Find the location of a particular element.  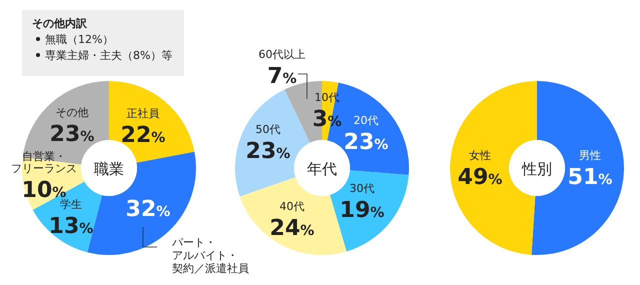

slice-label: 60代以上 is located at coordinates (282, 54).